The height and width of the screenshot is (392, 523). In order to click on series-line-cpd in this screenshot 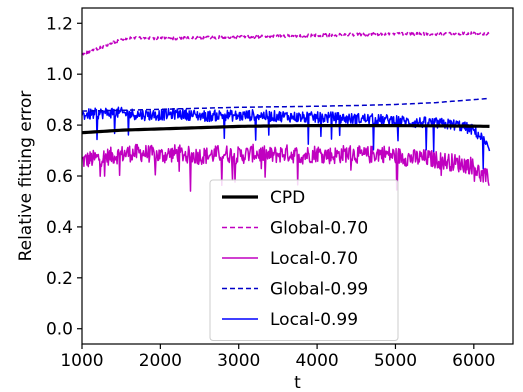, I will do `click(286, 129)`.